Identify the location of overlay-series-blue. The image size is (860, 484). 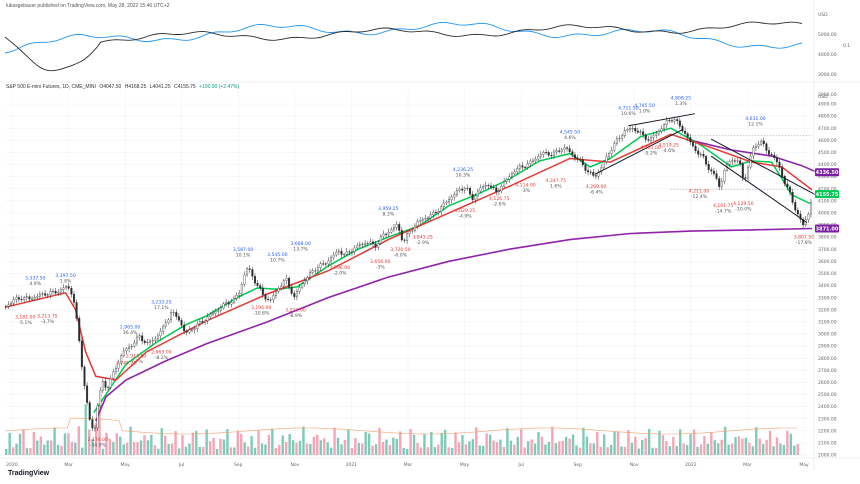
(403, 37).